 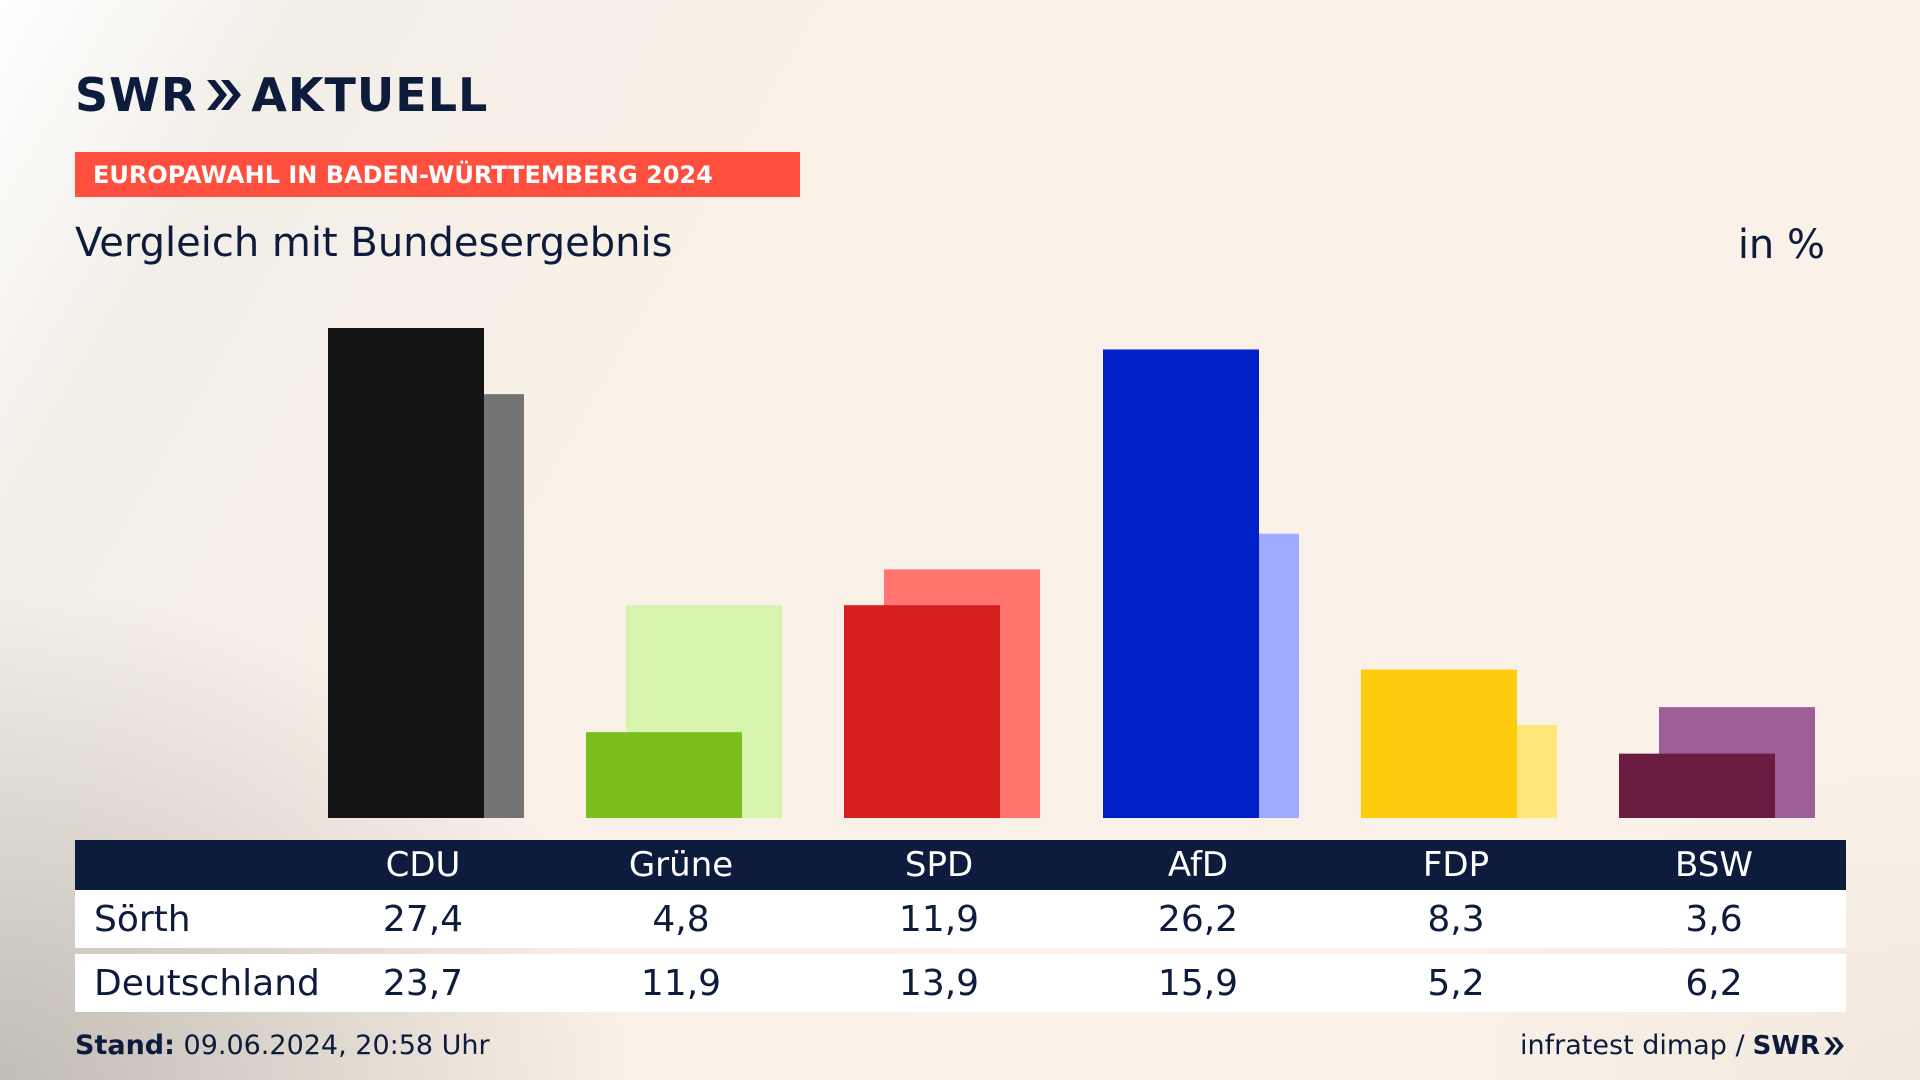 I want to click on value-deutschland-fdp: 5,2, so click(x=1456, y=983).